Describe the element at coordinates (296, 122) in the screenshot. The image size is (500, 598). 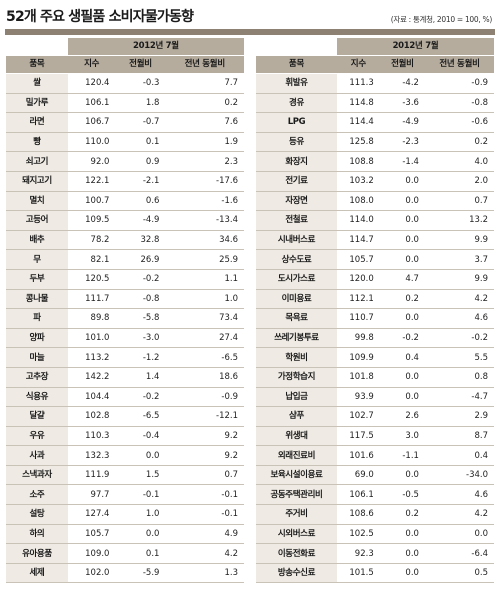
I see `item-name-cell: LPG` at that location.